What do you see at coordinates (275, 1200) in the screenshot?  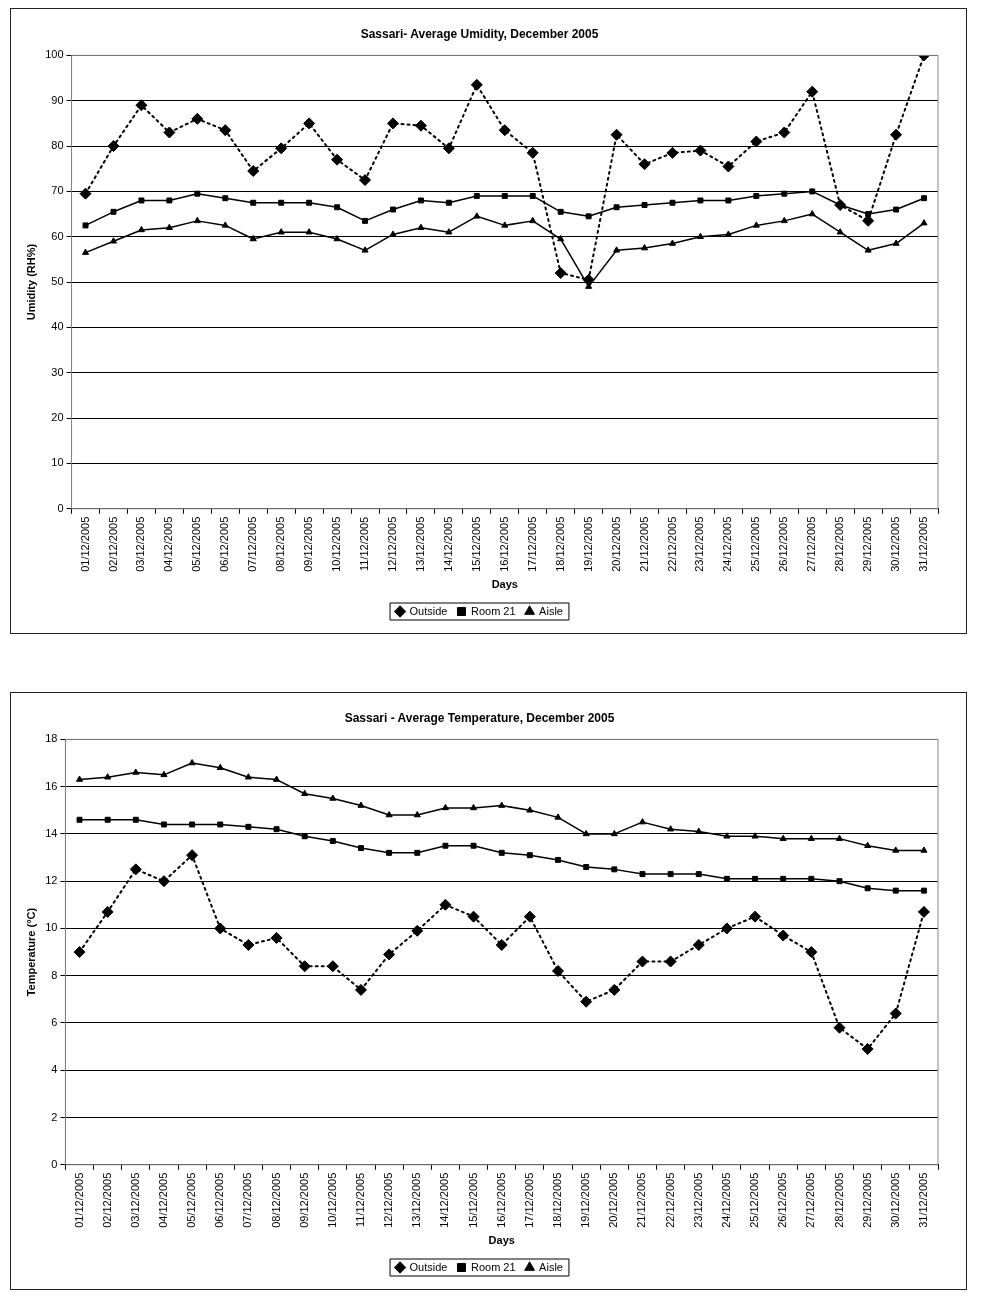 I see `x-tick-label: 08/12/2005` at bounding box center [275, 1200].